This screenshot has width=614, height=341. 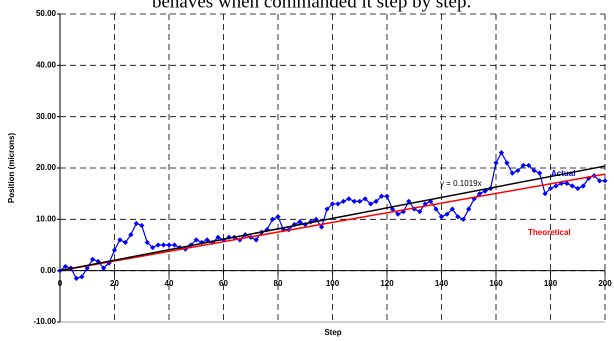 I want to click on x-tick-label: 20, so click(x=114, y=283).